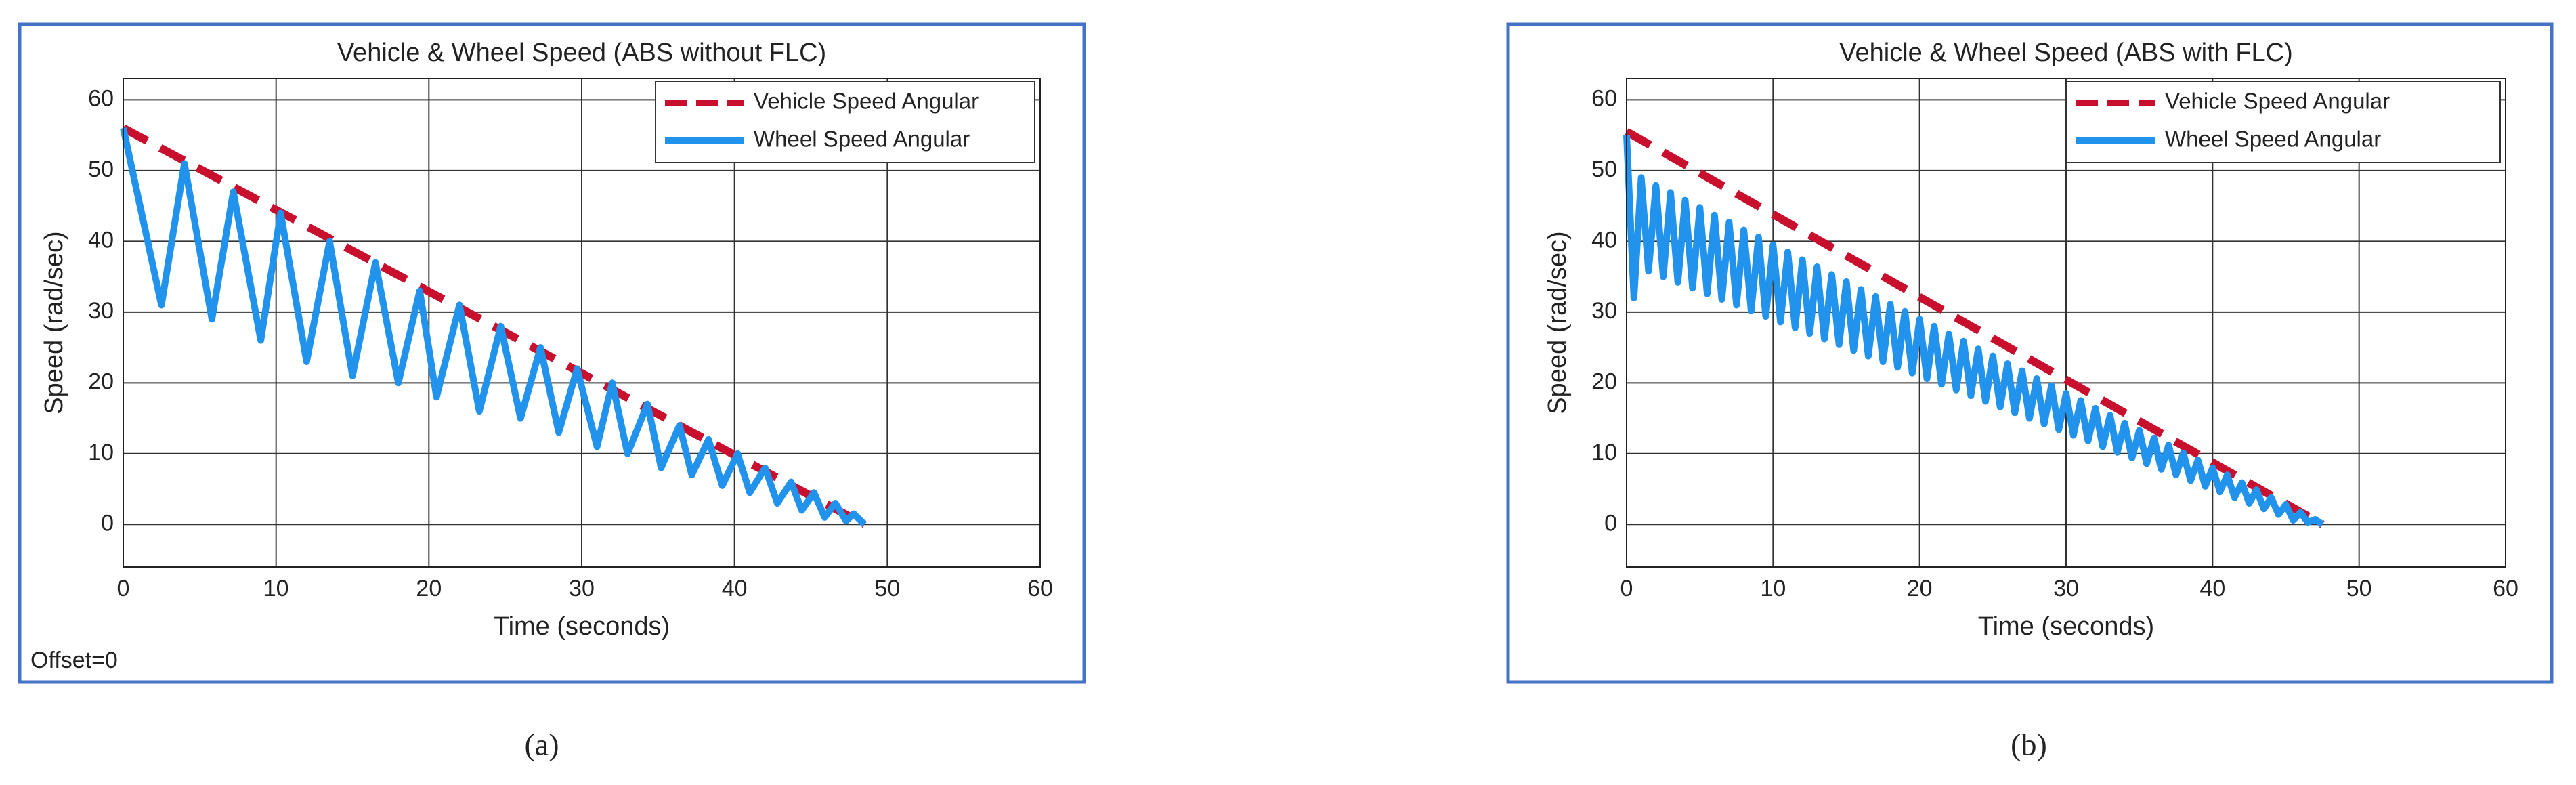 Image resolution: width=2576 pixels, height=785 pixels. What do you see at coordinates (2029, 744) in the screenshot?
I see `panel-label: (b)` at bounding box center [2029, 744].